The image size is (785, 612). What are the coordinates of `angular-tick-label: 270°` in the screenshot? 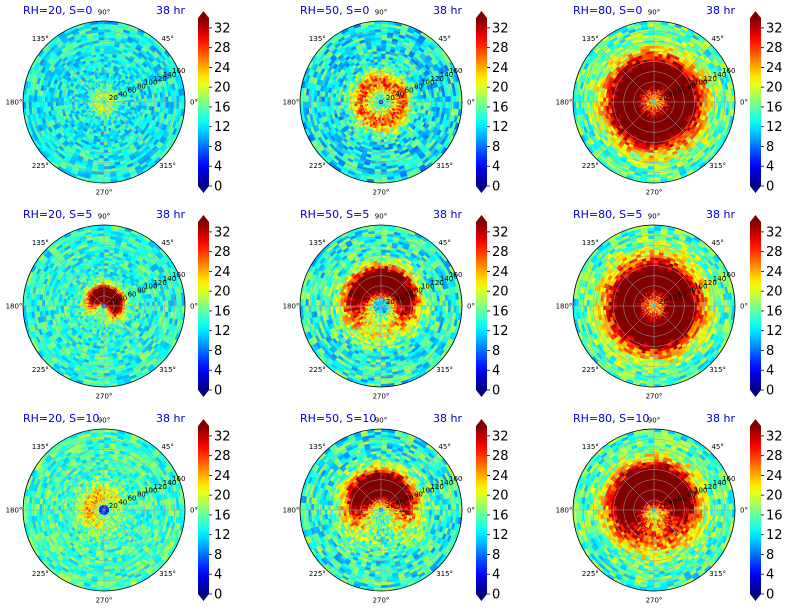 It's located at (104, 601).